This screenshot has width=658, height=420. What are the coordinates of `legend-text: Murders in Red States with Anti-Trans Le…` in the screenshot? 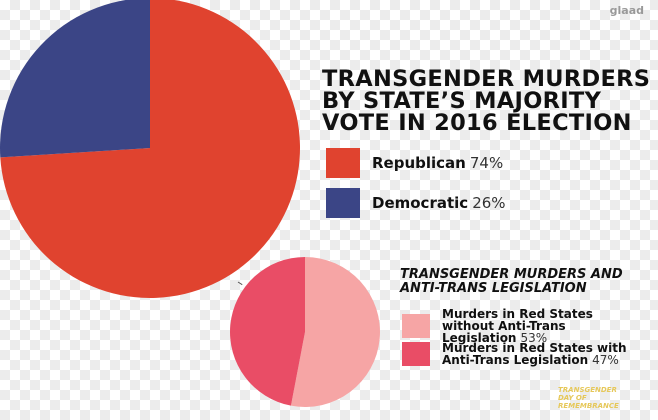 It's located at (542, 354).